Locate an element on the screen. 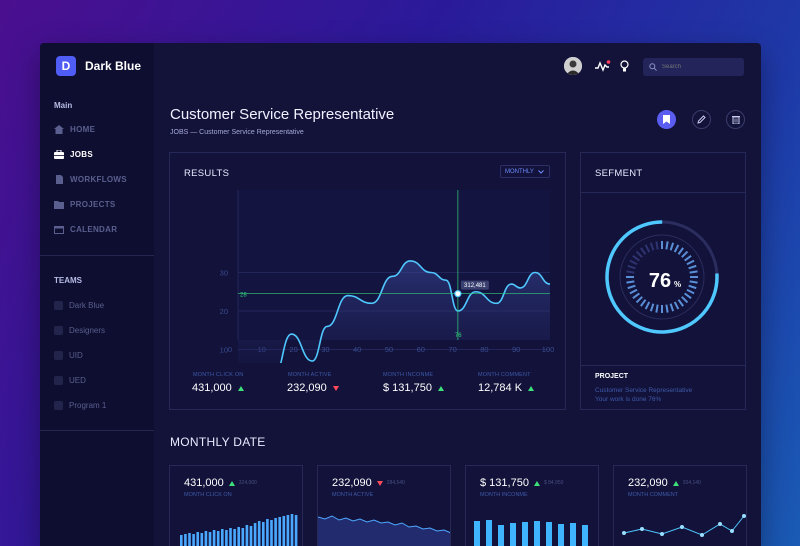  team-item: Dark Blue is located at coordinates (79, 305).